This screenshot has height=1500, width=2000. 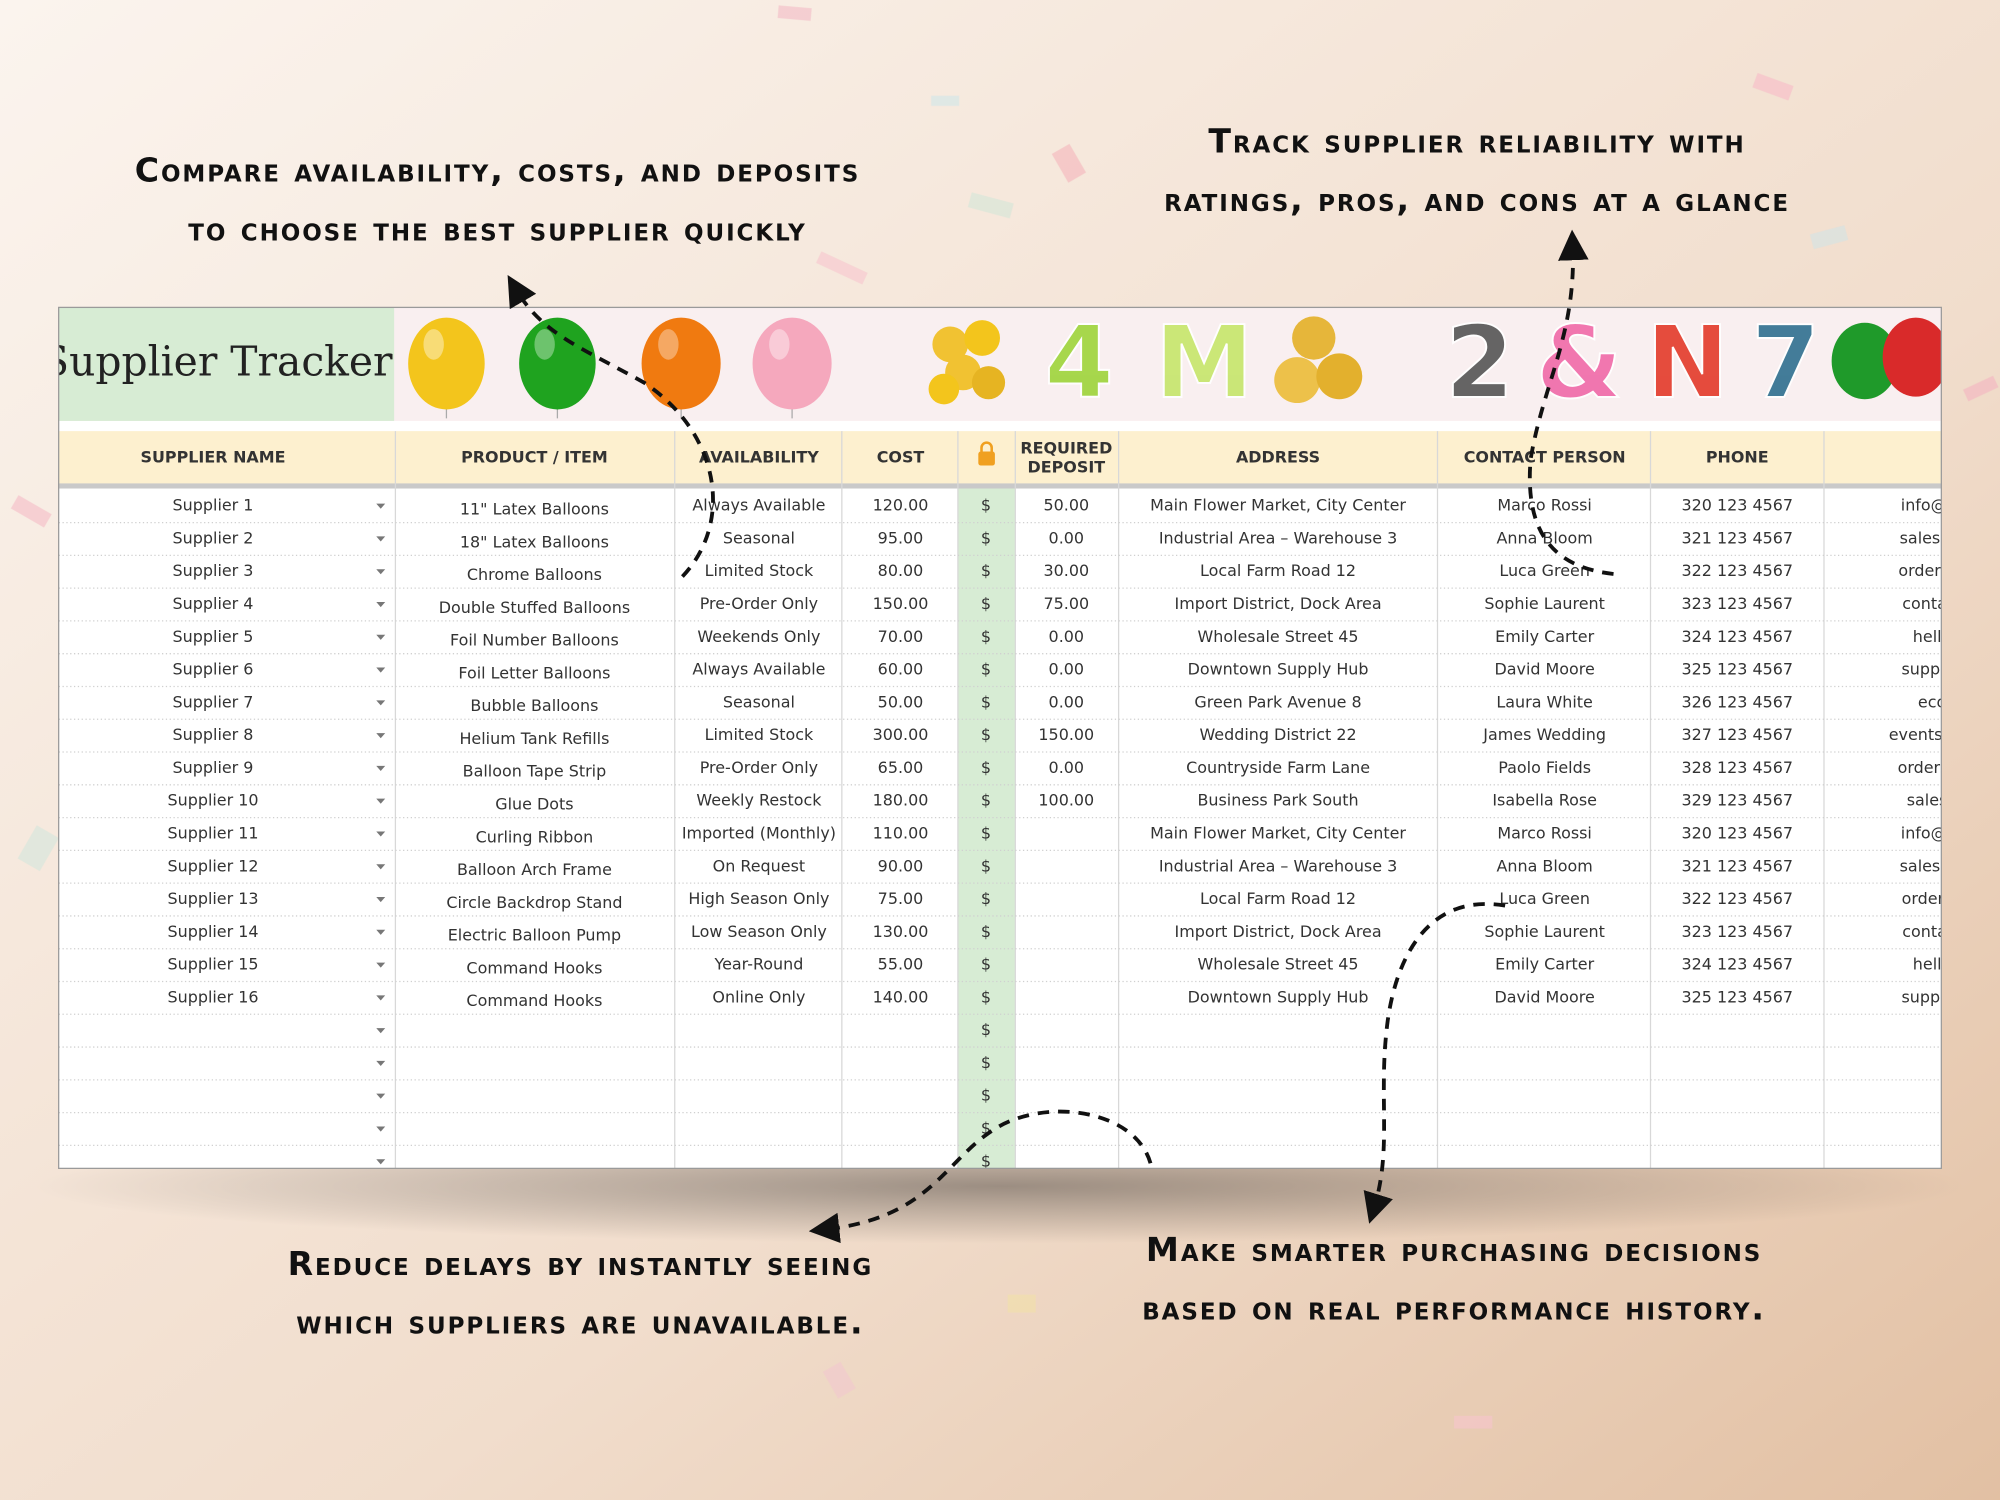 What do you see at coordinates (1544, 537) in the screenshot?
I see `cell-contact: Anna Bloom` at bounding box center [1544, 537].